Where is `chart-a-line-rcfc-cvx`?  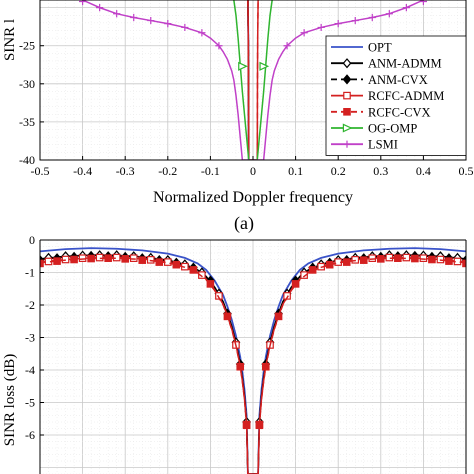 chart-a-line-rcfc-cvx is located at coordinates (253, 80).